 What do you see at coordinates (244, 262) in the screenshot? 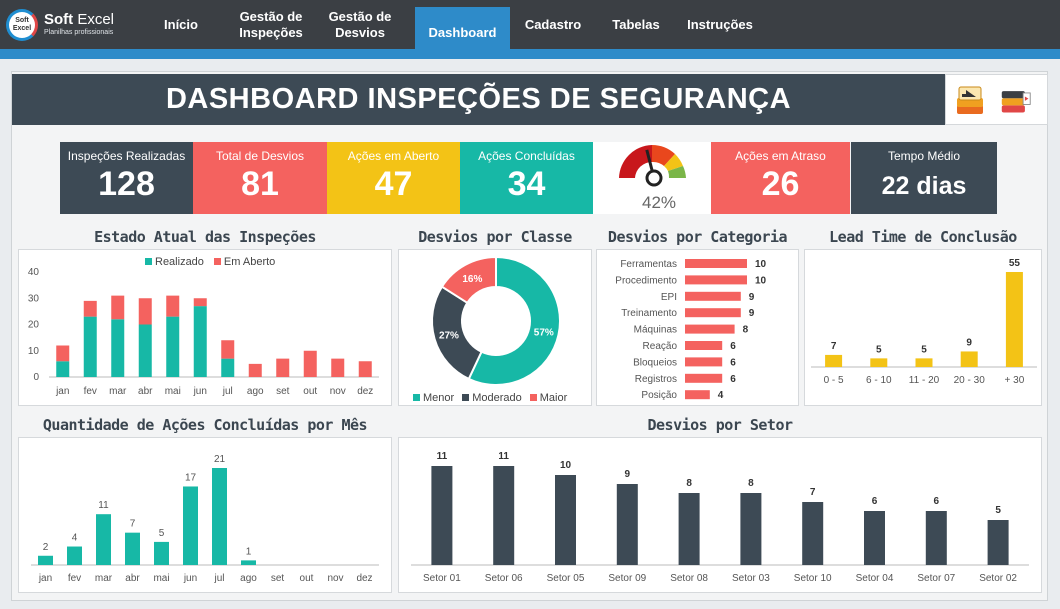
I see `legend-item-em-aberto: Em Aberto` at bounding box center [244, 262].